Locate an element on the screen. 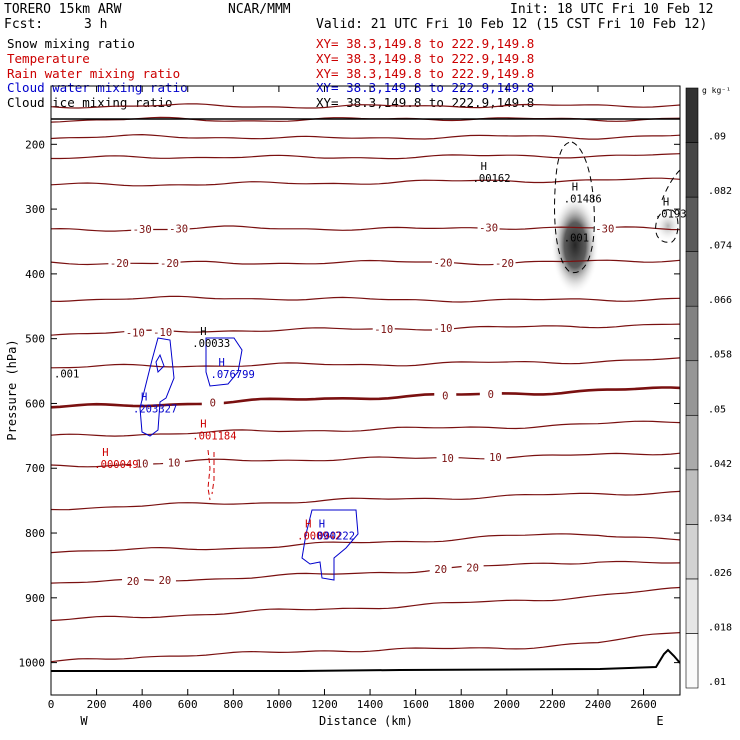 Image resolution: width=740 pixels, height=740 pixels. extremum-value: .076799 is located at coordinates (233, 375).